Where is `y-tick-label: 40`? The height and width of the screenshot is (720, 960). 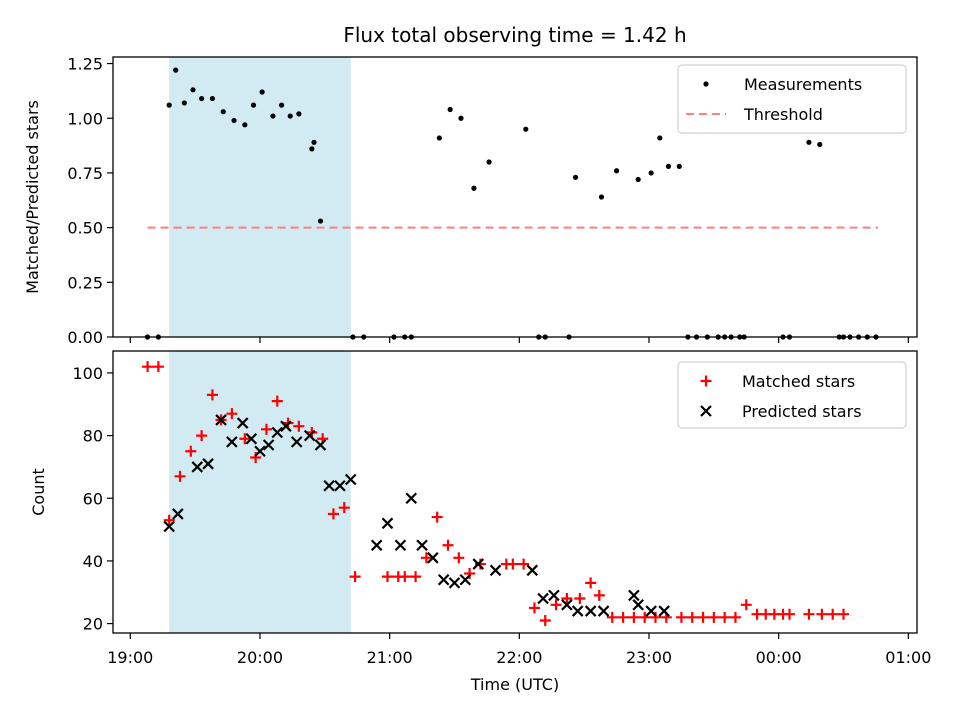 y-tick-label: 40 is located at coordinates (93, 561).